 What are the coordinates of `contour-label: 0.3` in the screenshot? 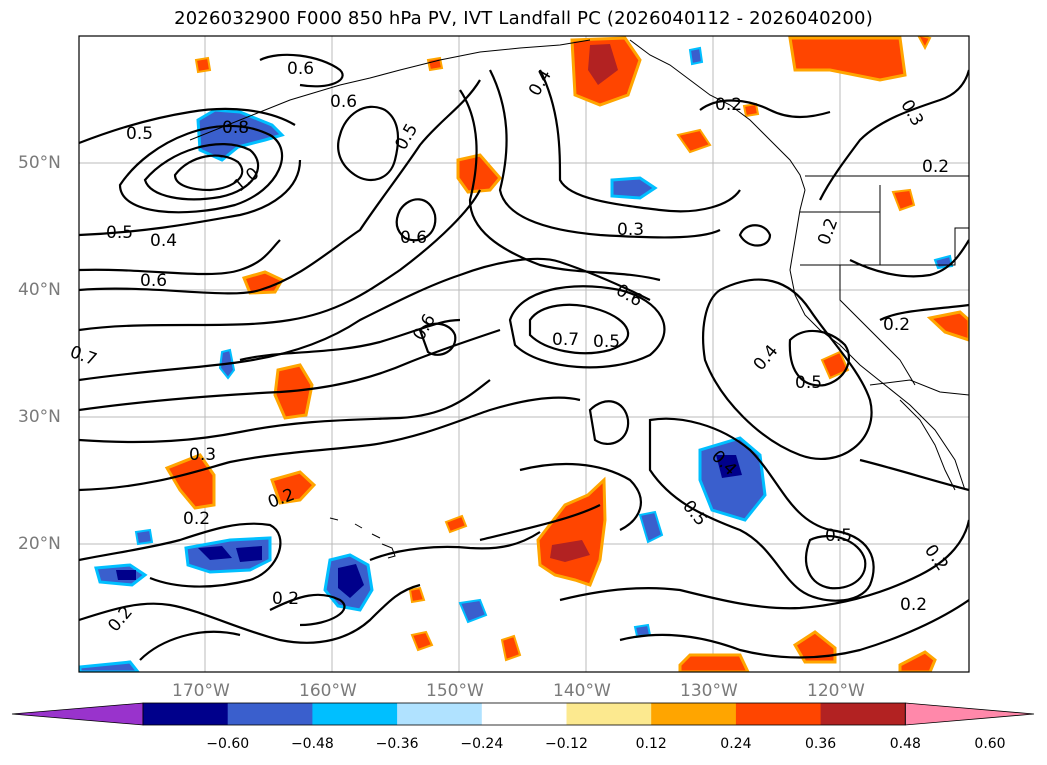 It's located at (630, 230).